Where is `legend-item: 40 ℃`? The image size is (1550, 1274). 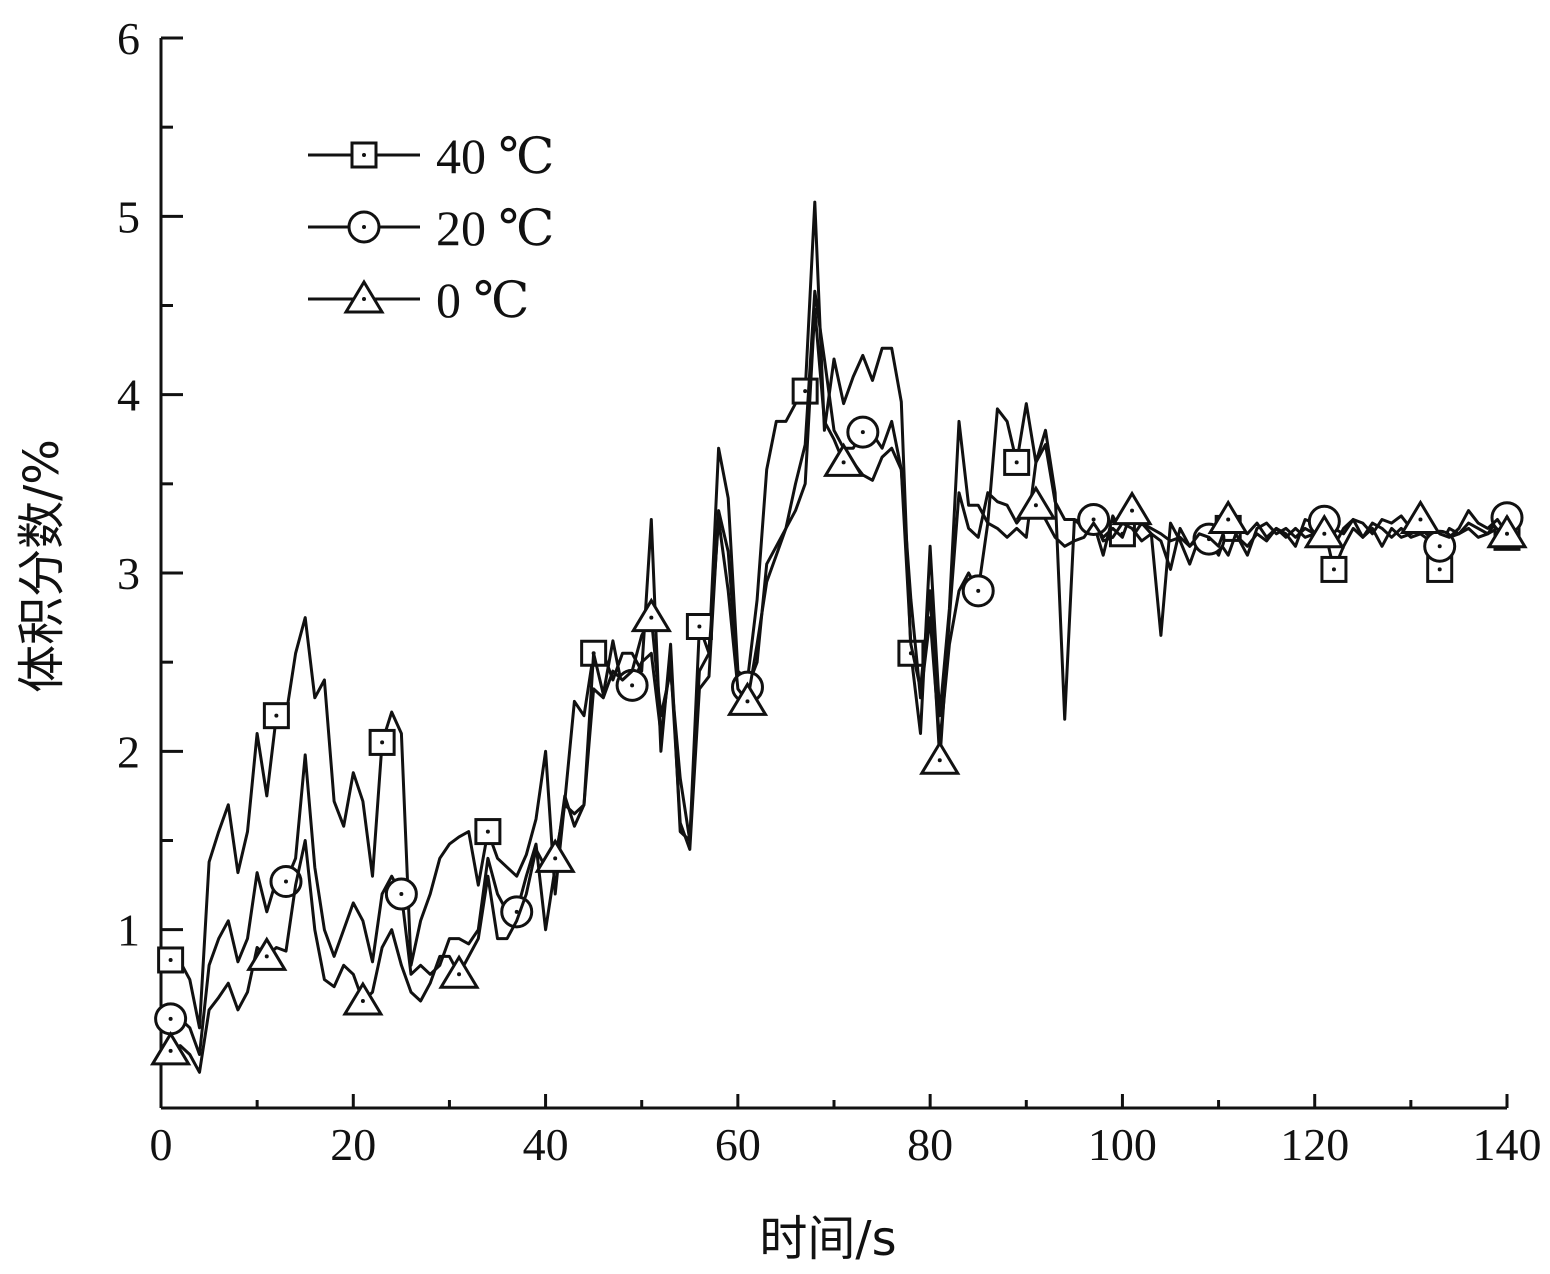
legend-item: 40 ℃ is located at coordinates (431, 156).